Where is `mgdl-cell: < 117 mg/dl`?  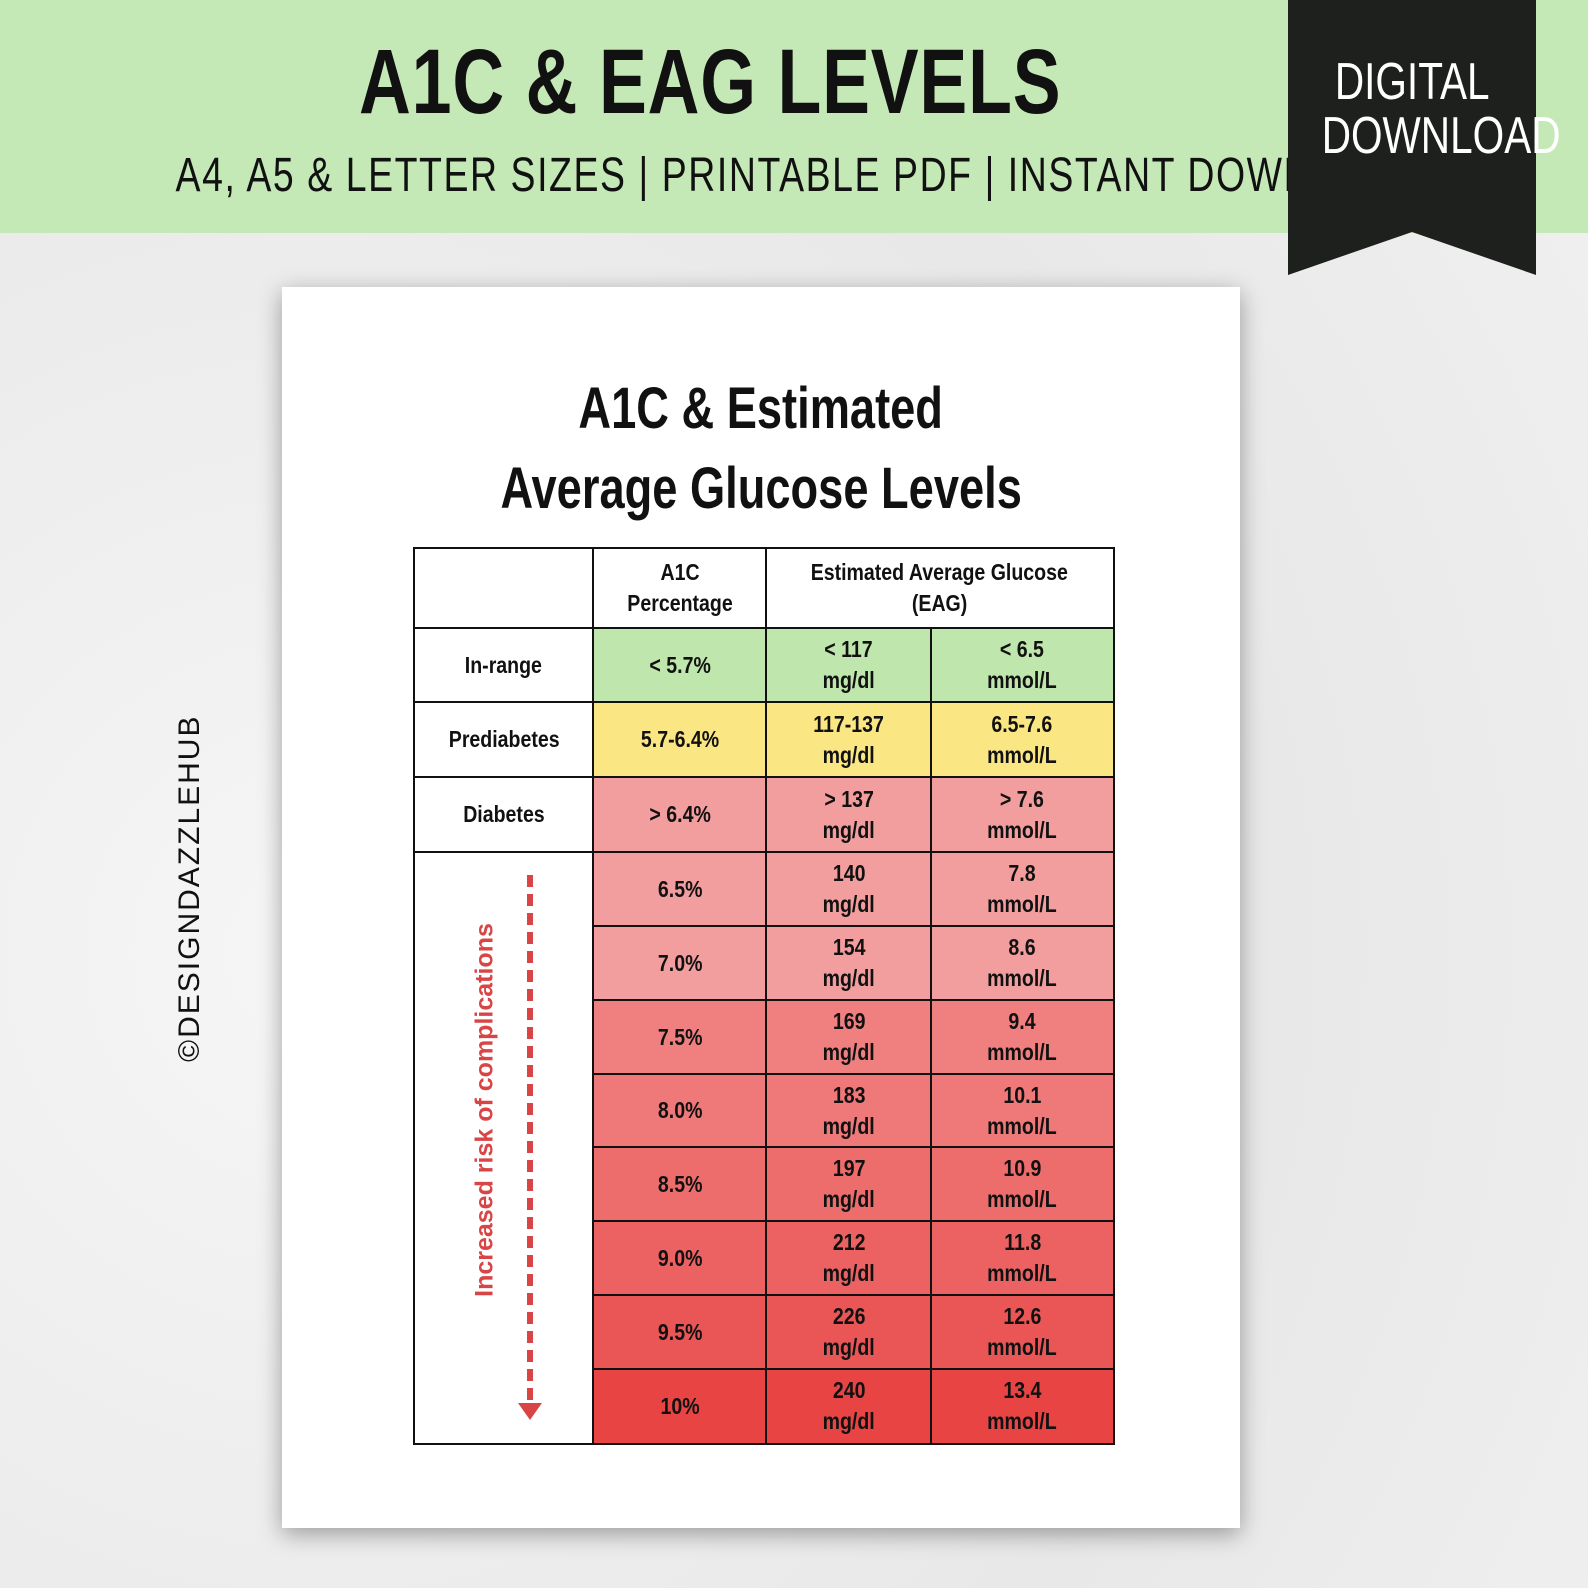 mgdl-cell: < 117 mg/dl is located at coordinates (849, 665).